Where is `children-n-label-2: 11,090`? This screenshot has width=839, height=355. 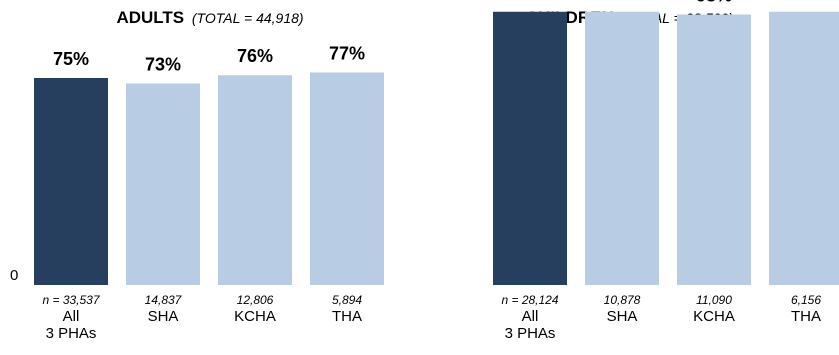 children-n-label-2: 11,090 is located at coordinates (714, 300).